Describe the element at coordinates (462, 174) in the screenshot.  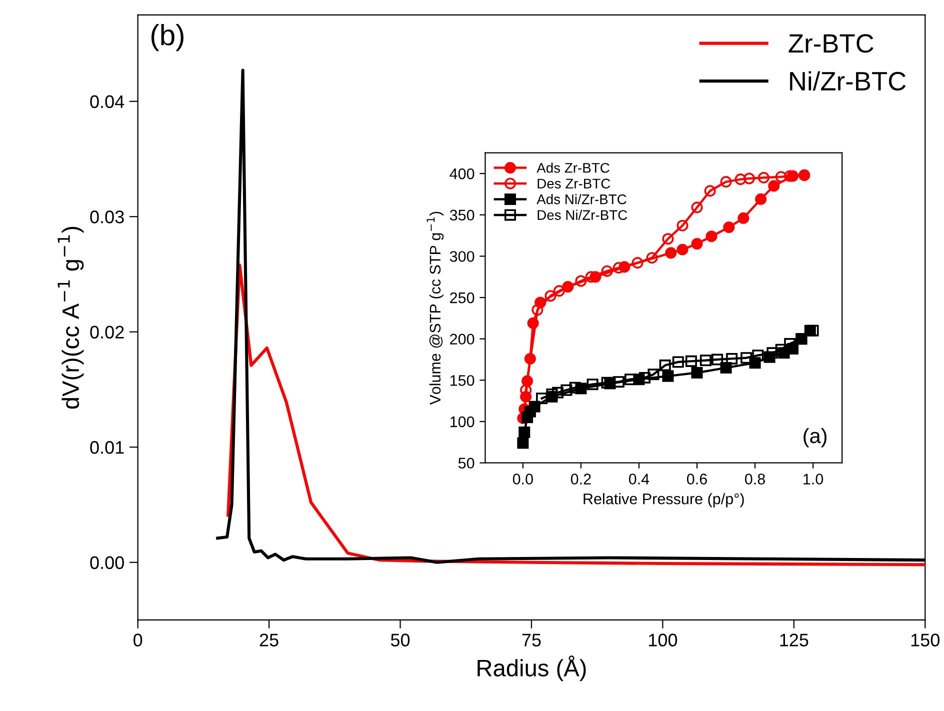
I see `y-tick-label: 400` at that location.